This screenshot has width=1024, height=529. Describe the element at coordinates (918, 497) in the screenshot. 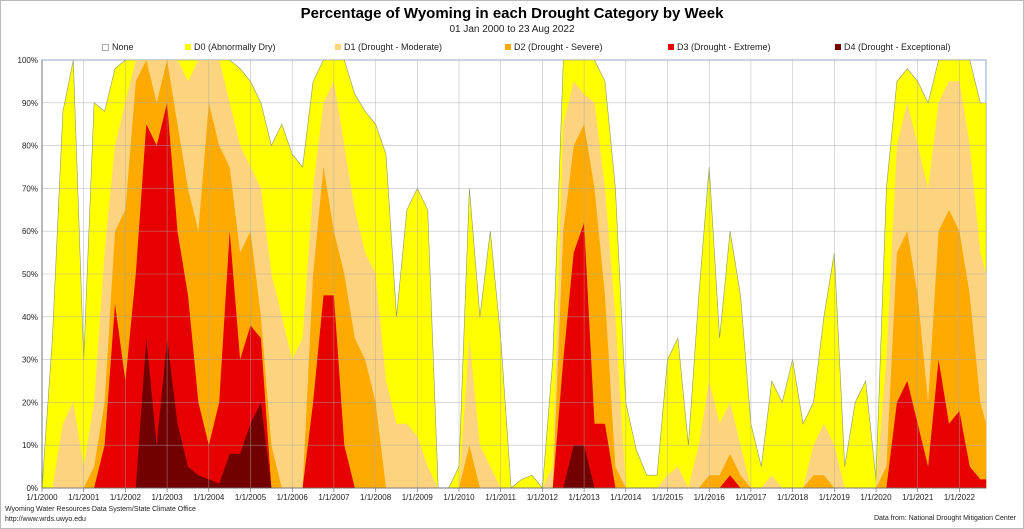

I see `x-tick-label: 1/1/2021` at that location.